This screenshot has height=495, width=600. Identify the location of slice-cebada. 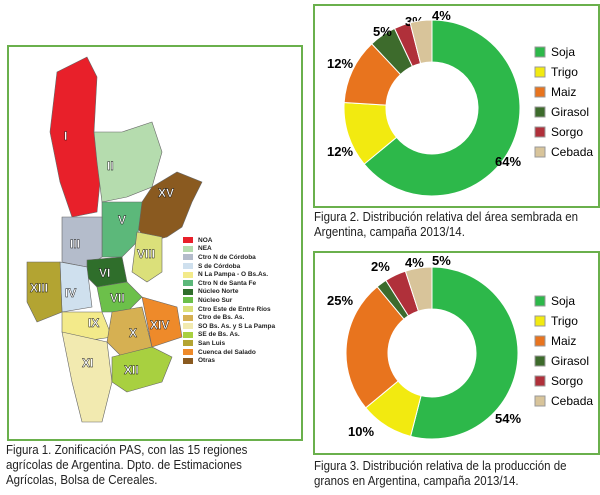
(421, 42).